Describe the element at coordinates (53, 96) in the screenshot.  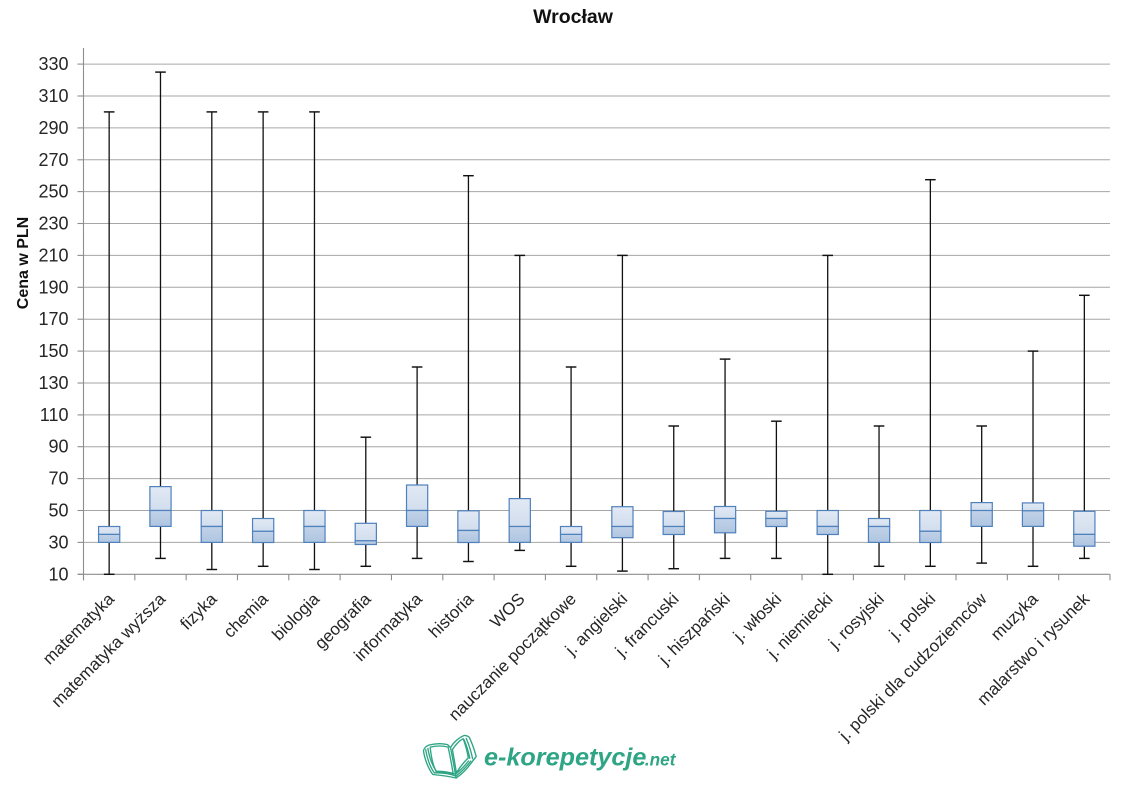
I see `svg-text: 310` at that location.